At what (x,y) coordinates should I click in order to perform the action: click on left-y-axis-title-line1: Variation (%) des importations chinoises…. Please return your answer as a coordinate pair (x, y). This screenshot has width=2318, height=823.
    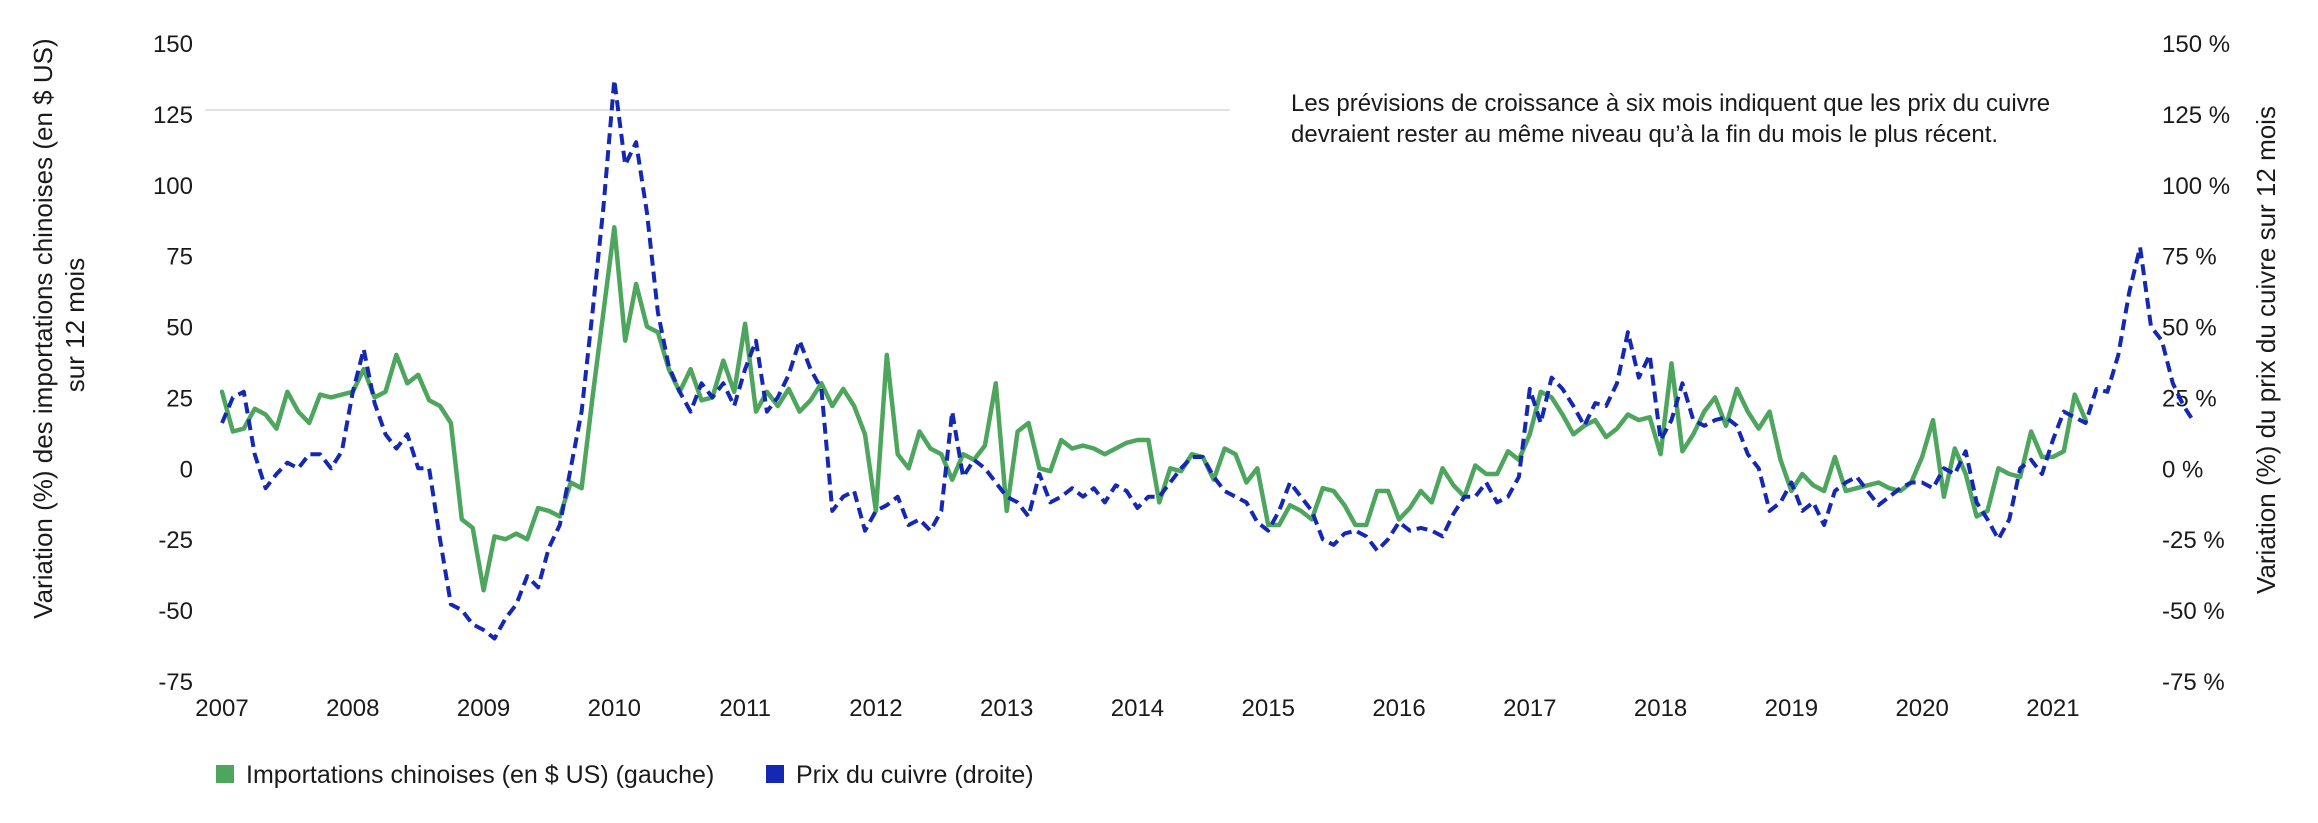
    Looking at the image, I should click on (43, 328).